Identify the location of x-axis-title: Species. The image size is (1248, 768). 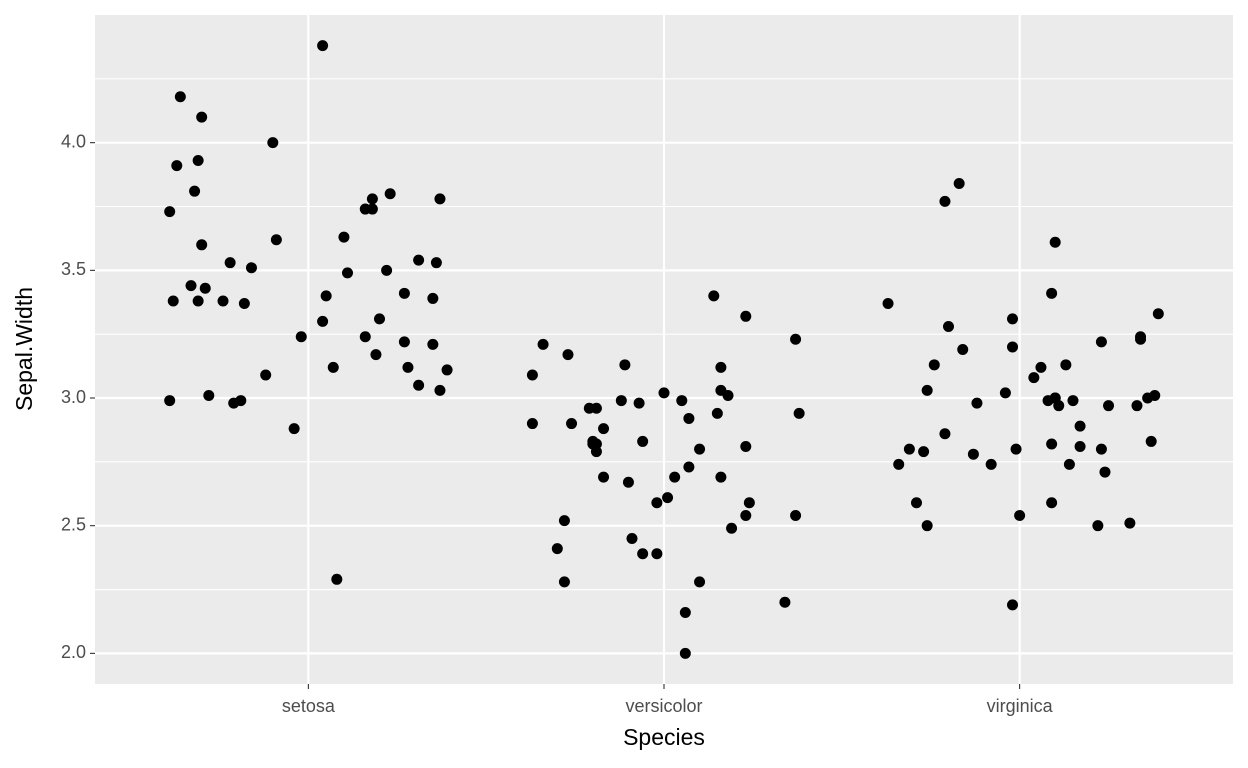
(664, 737).